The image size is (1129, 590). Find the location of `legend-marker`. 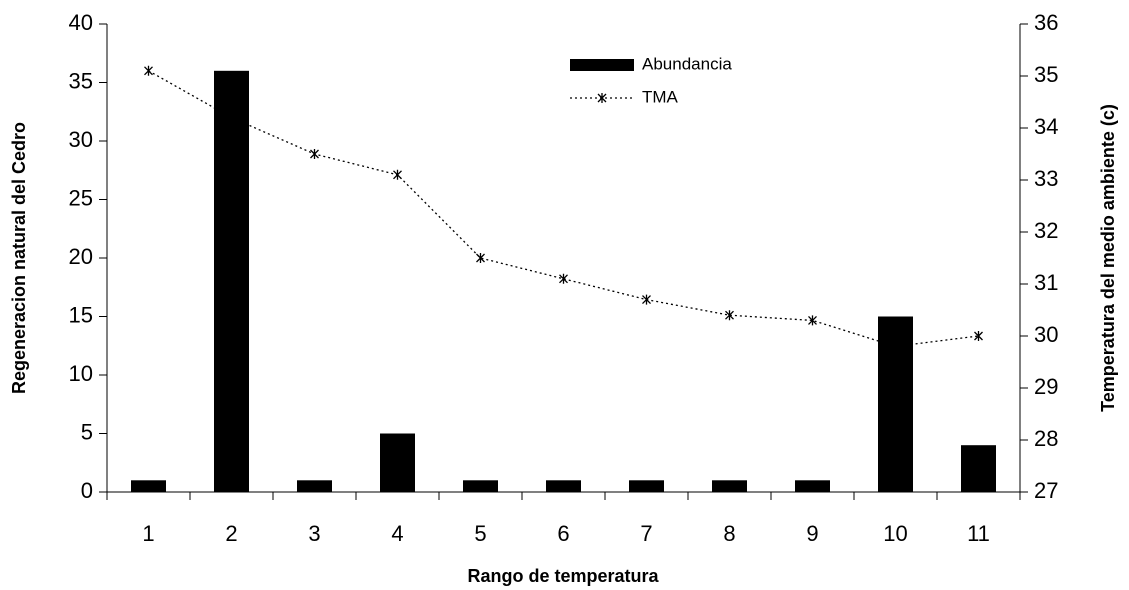

legend-marker is located at coordinates (602, 98).